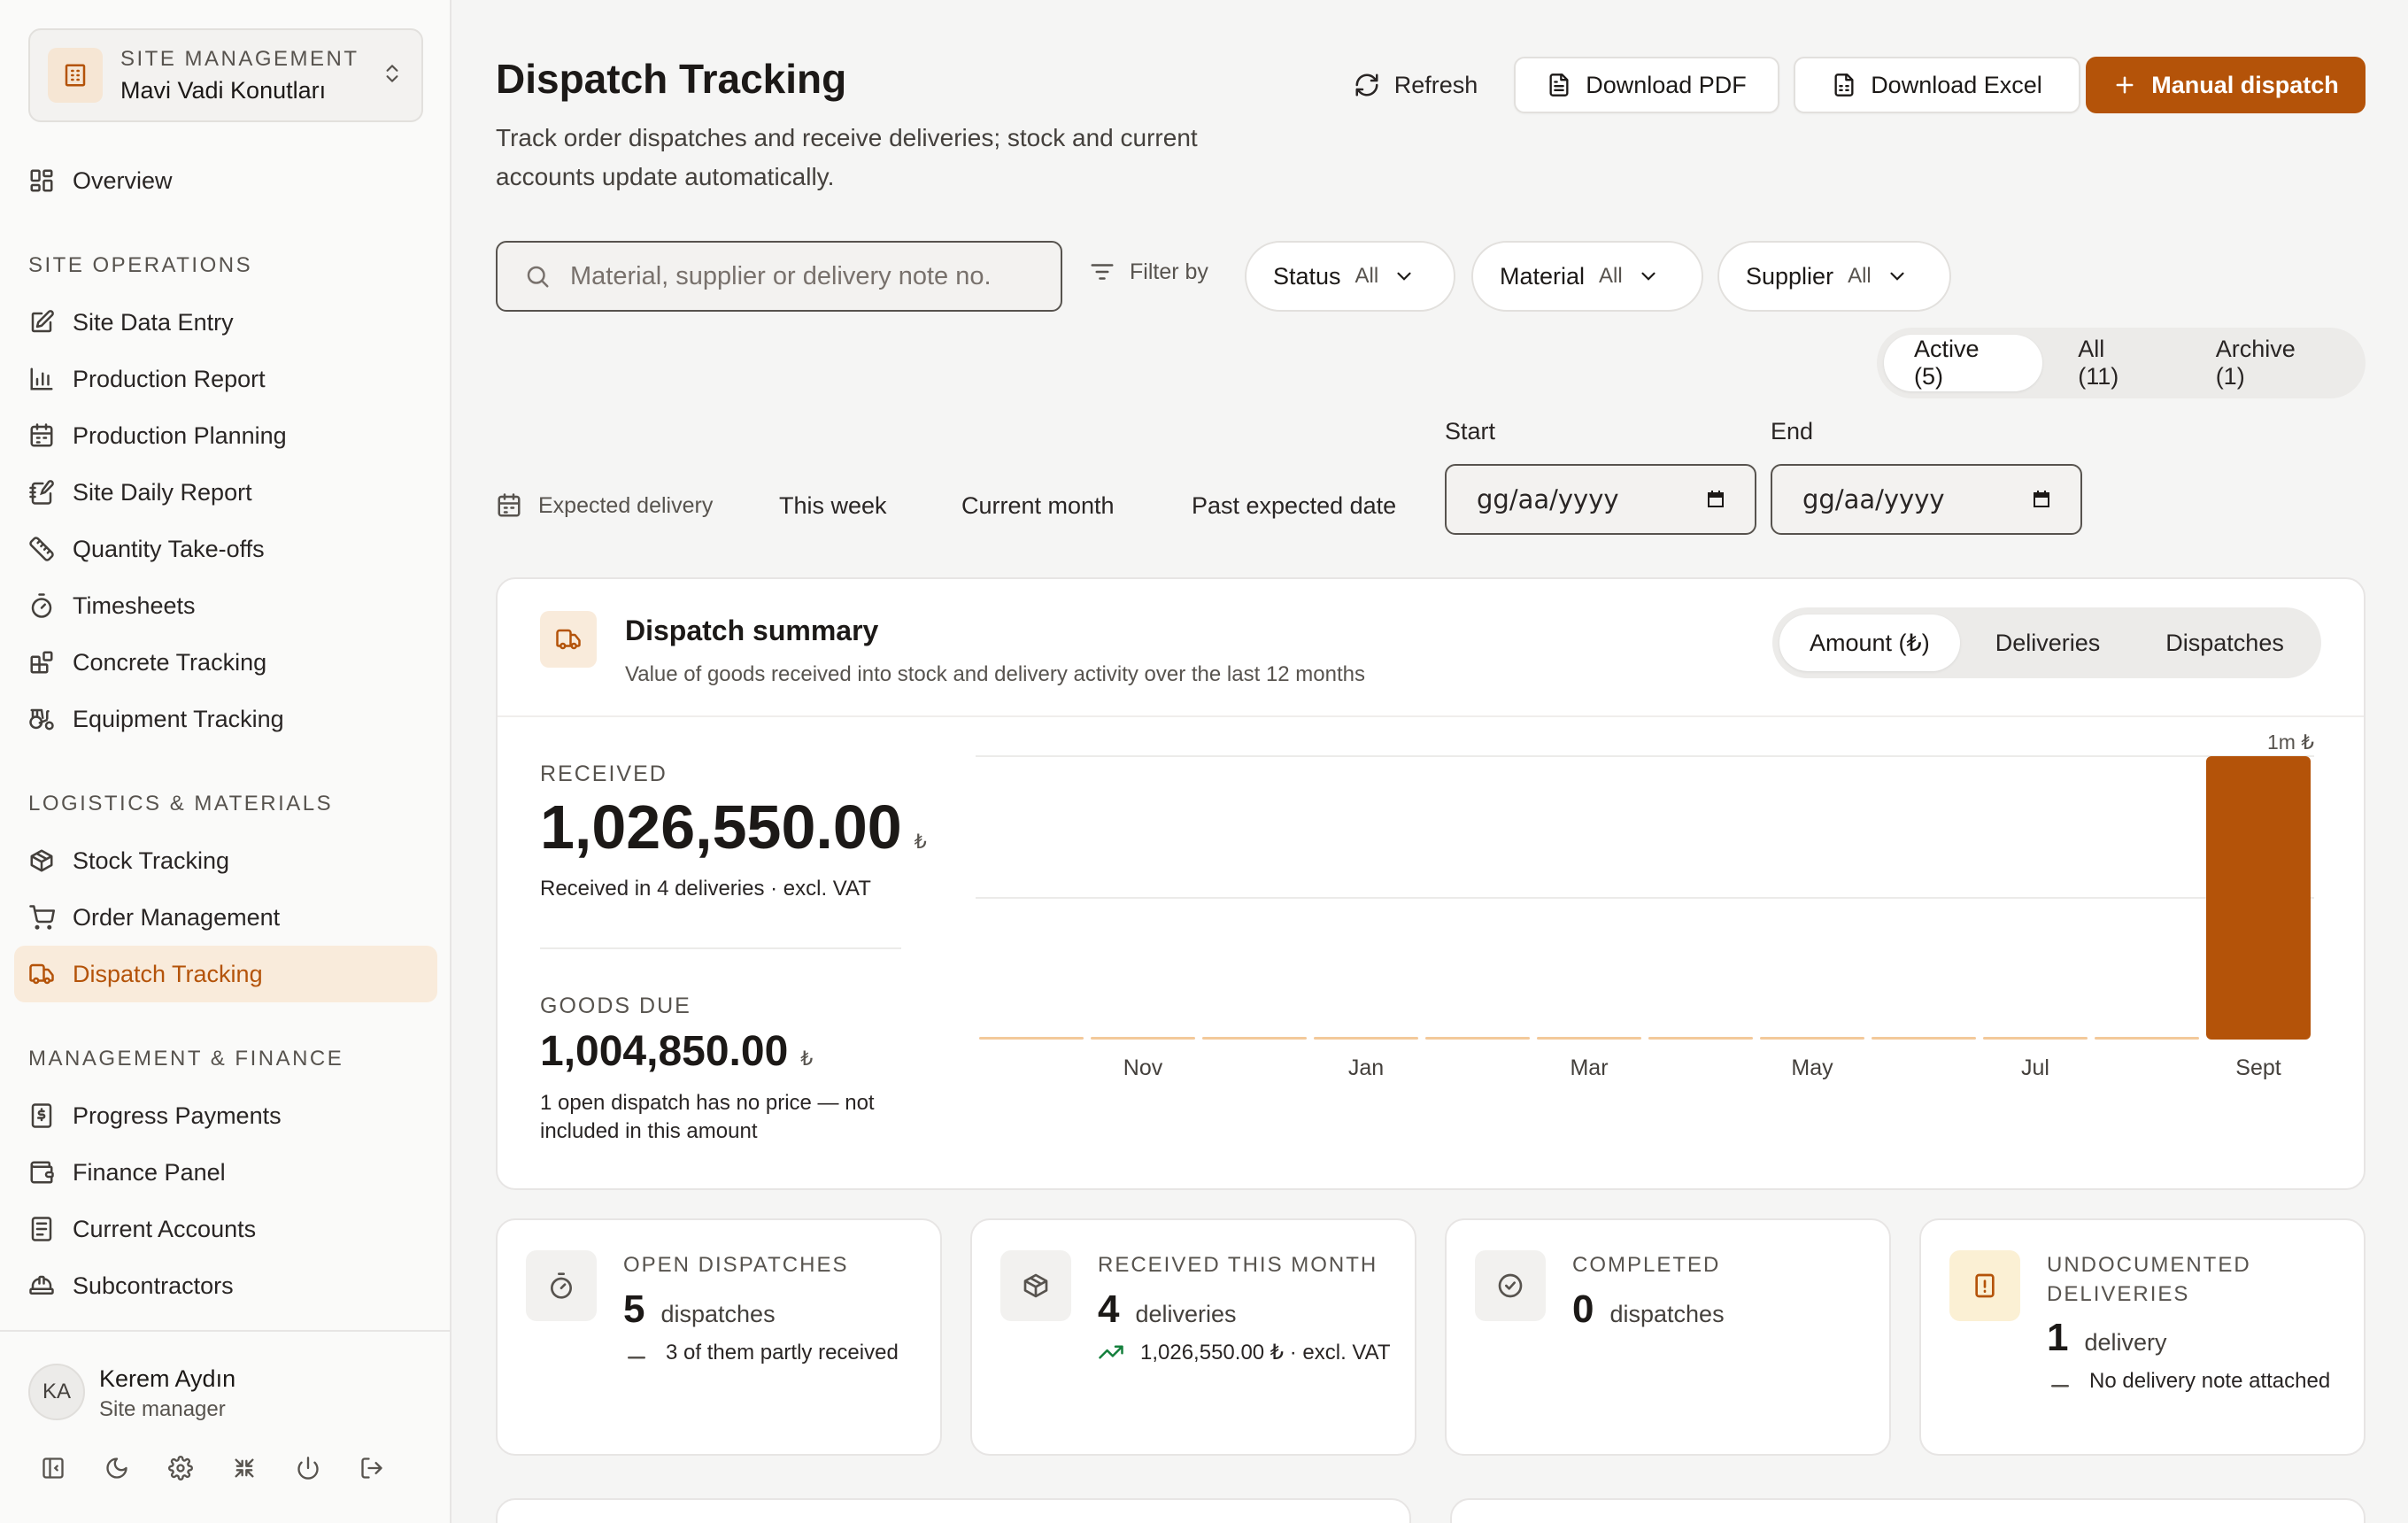 The image size is (2408, 1523). I want to click on stat-note-text: 3 of them partly received, so click(782, 1353).